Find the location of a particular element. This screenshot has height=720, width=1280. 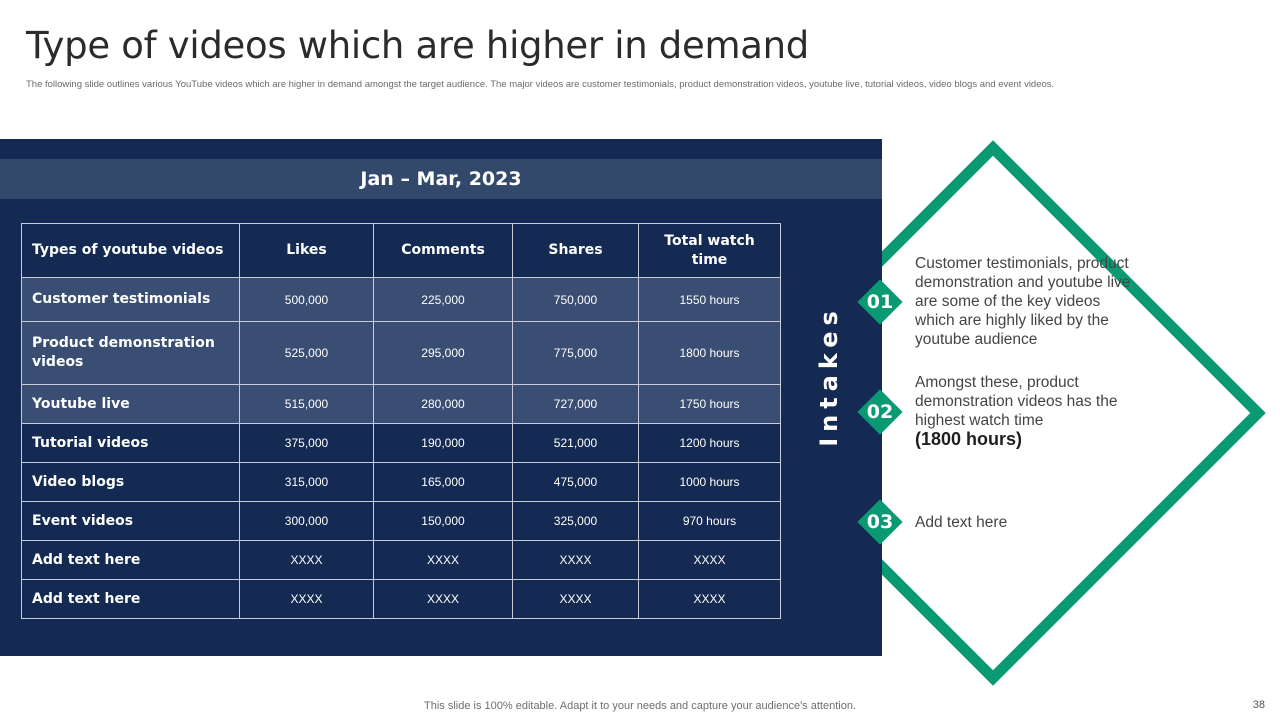

intake-badge-02: 02 is located at coordinates (880, 412).